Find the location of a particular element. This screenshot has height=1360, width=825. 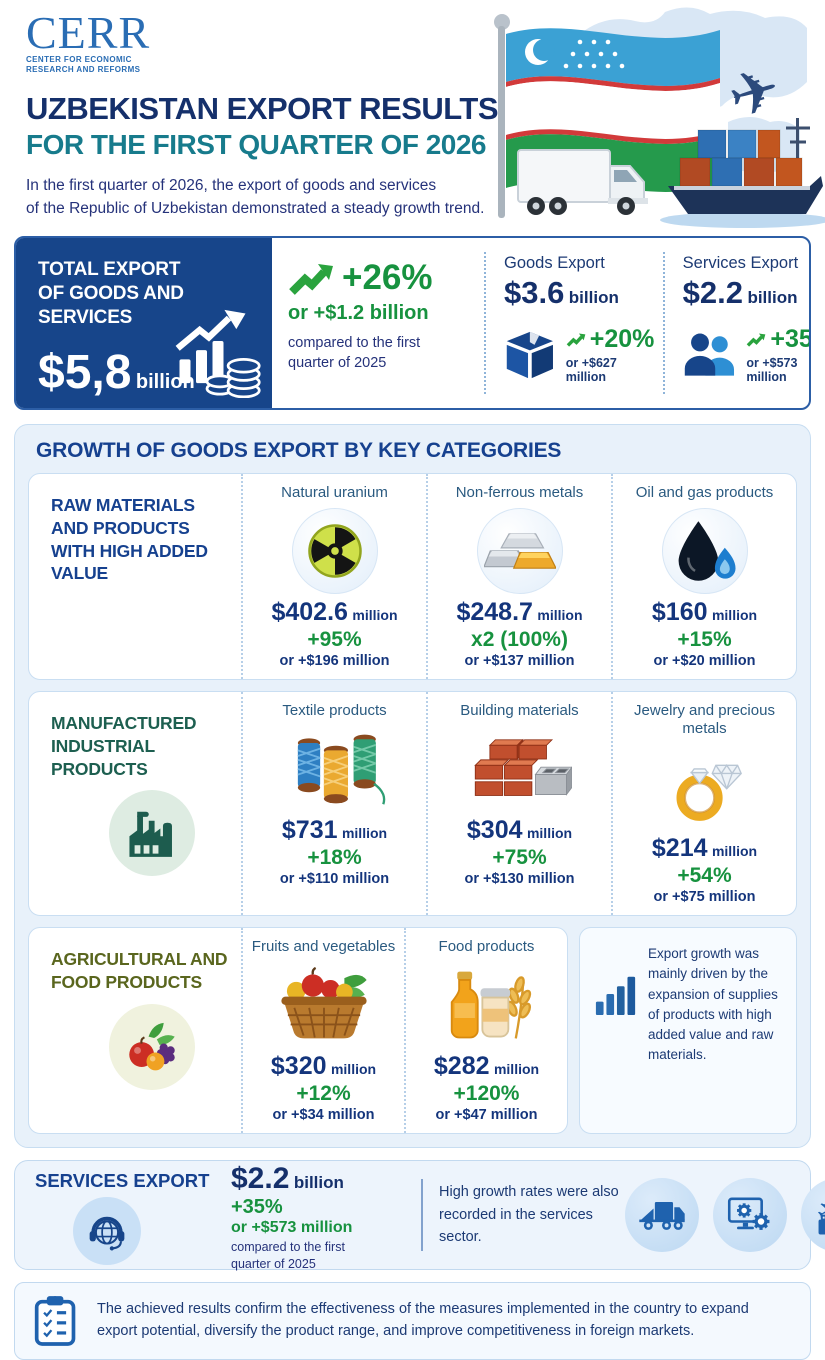

page-title: UZBEKISTAN EXPORT RESULTS is located at coordinates (262, 109).